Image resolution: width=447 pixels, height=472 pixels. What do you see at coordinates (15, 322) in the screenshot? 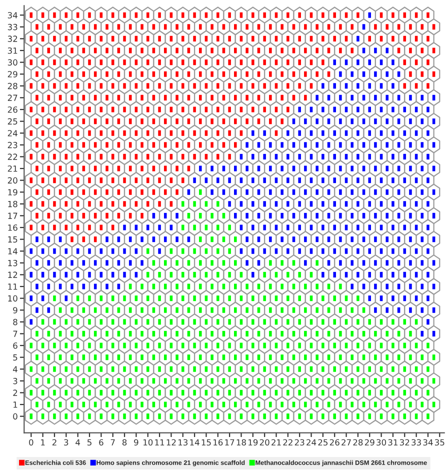
I see `y-tick-label: 8` at bounding box center [15, 322].